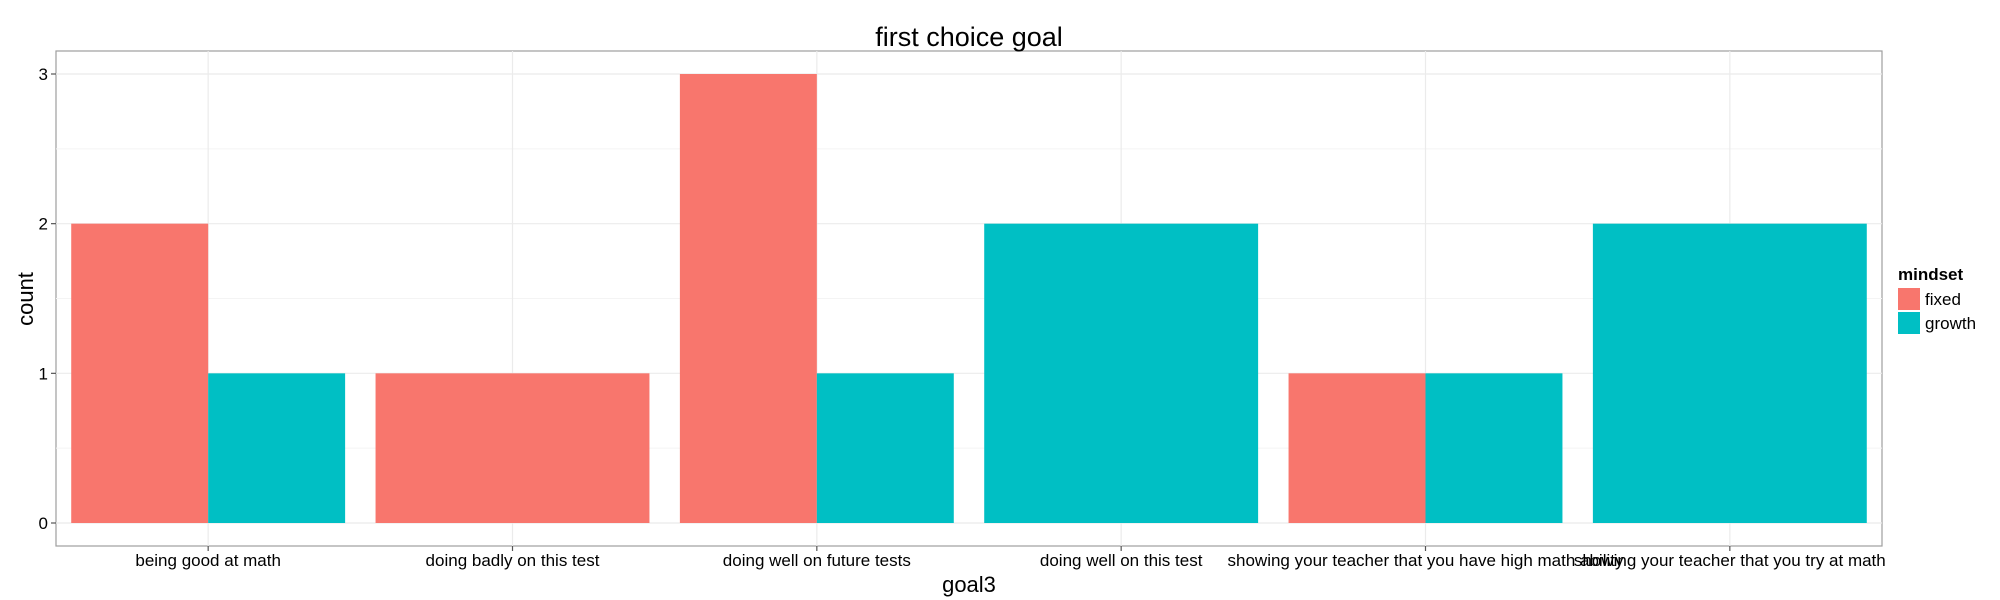 Image resolution: width=2000 pixels, height=600 pixels. Describe the element at coordinates (208, 560) in the screenshot. I see `x-tick-label: being good at math` at that location.